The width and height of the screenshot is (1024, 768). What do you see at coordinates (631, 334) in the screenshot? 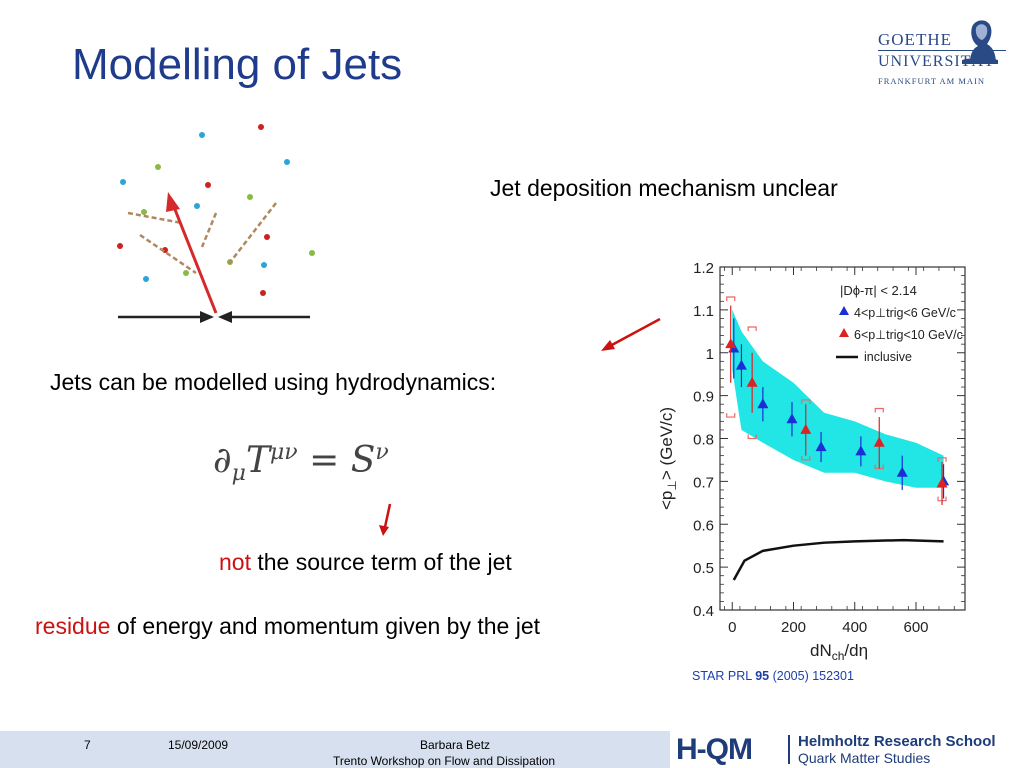
I see `pointer-arrow-icon` at bounding box center [631, 334].